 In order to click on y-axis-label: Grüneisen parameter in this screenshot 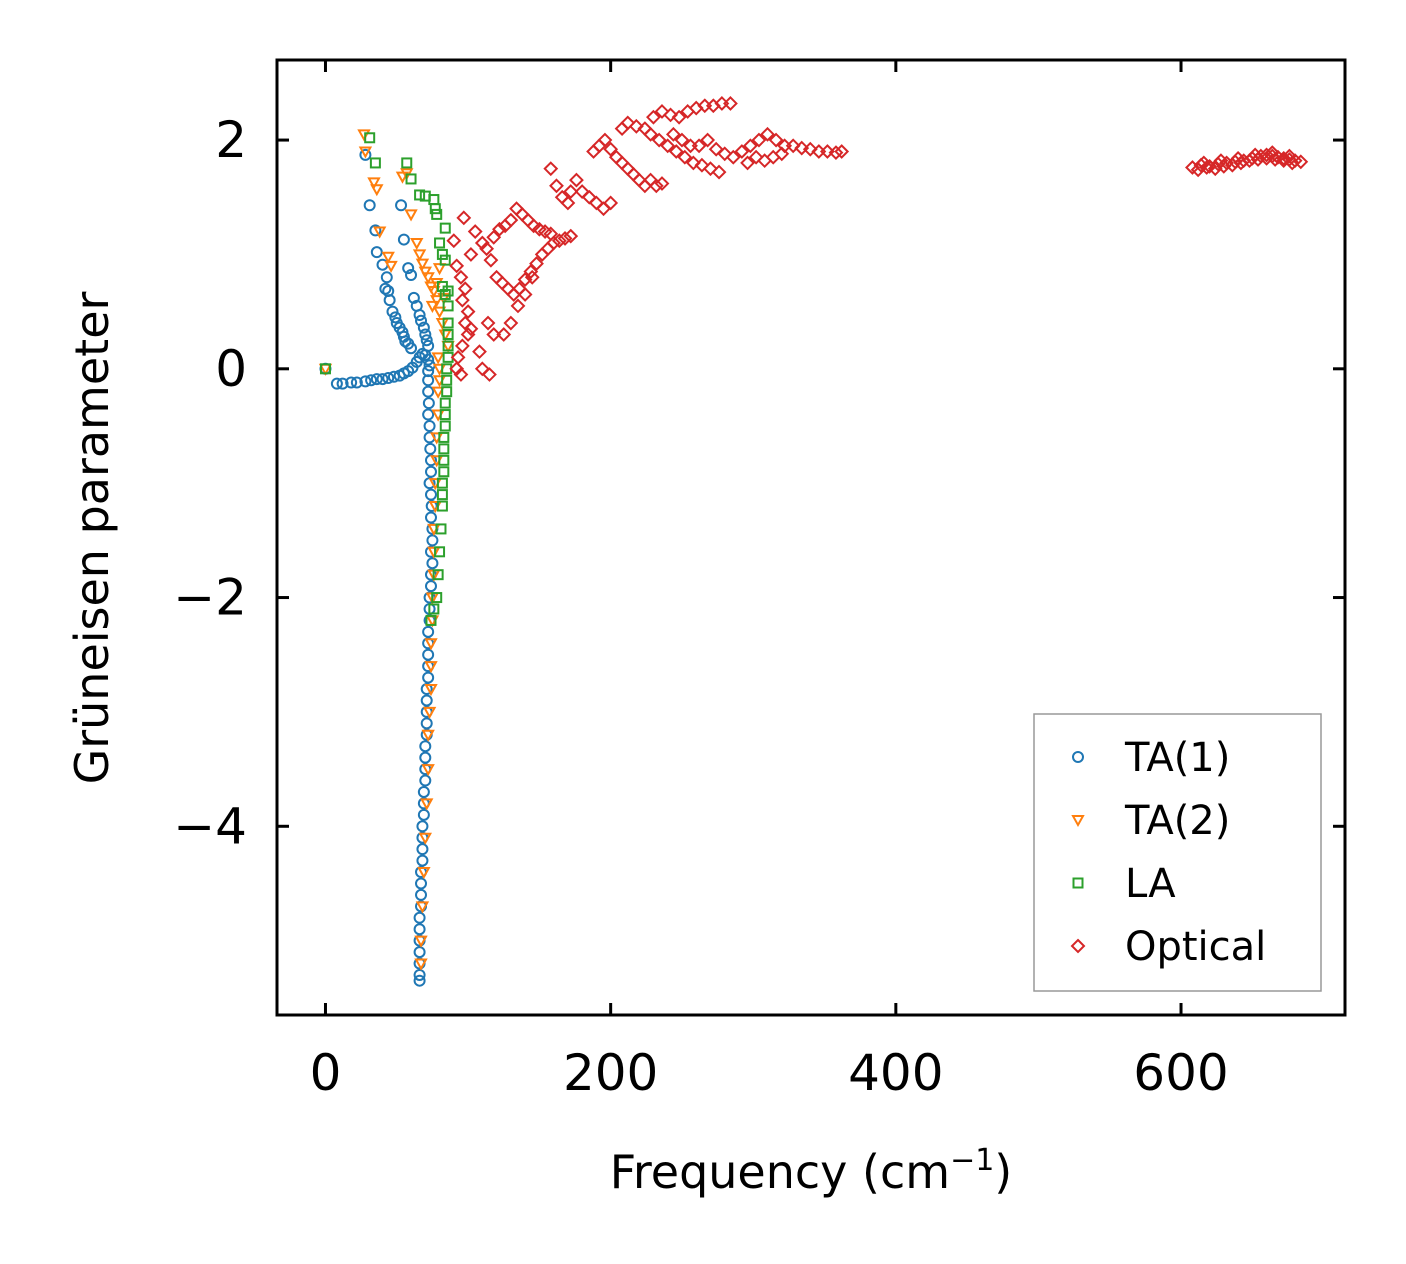, I will do `click(92, 537)`.